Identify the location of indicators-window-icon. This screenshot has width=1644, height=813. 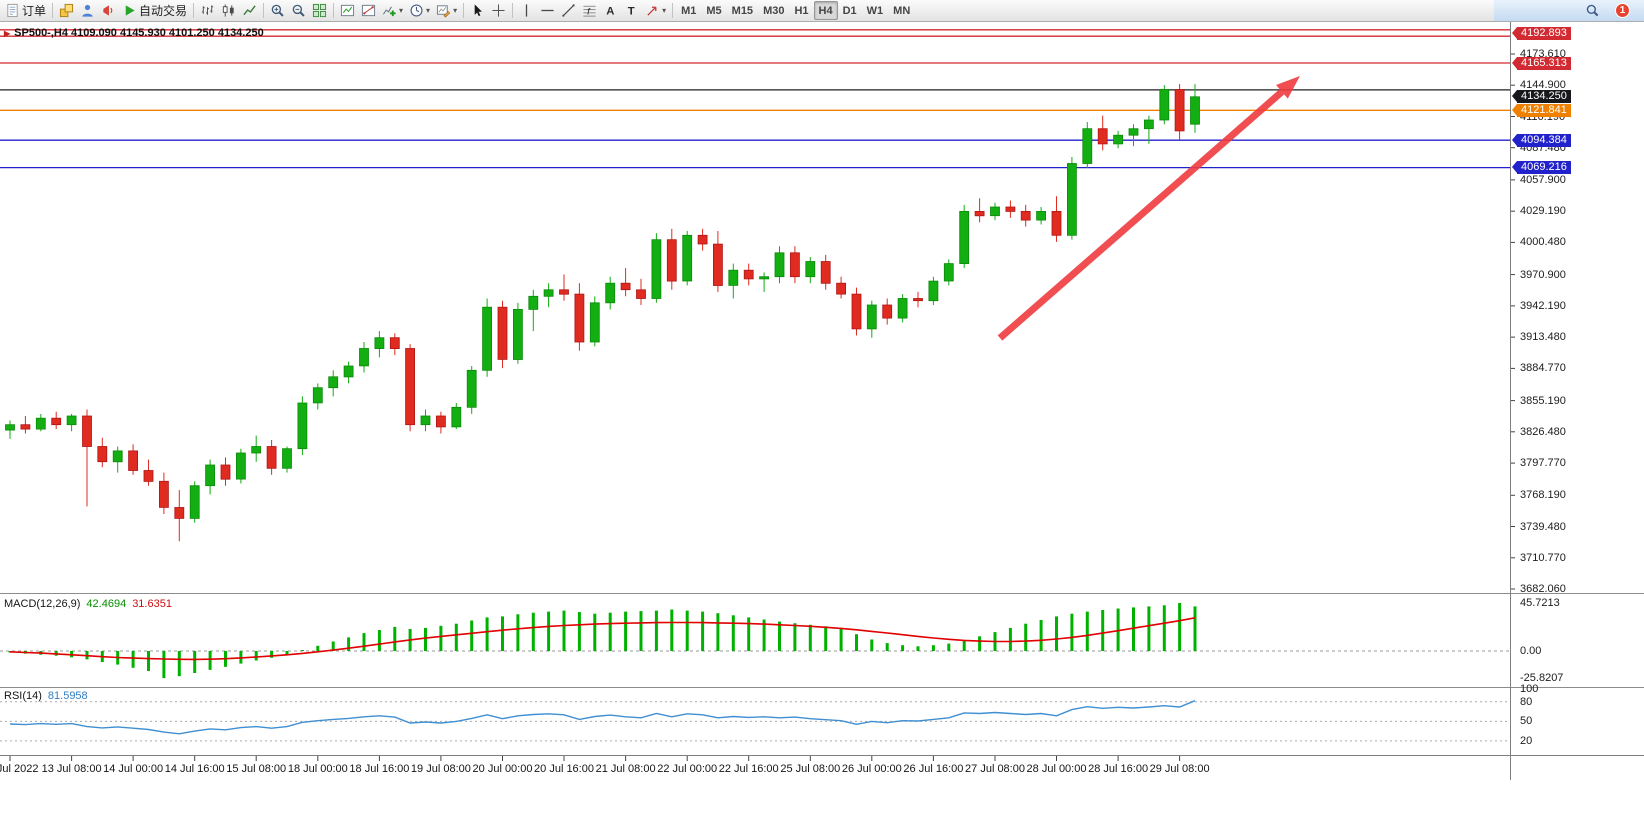
(347, 10).